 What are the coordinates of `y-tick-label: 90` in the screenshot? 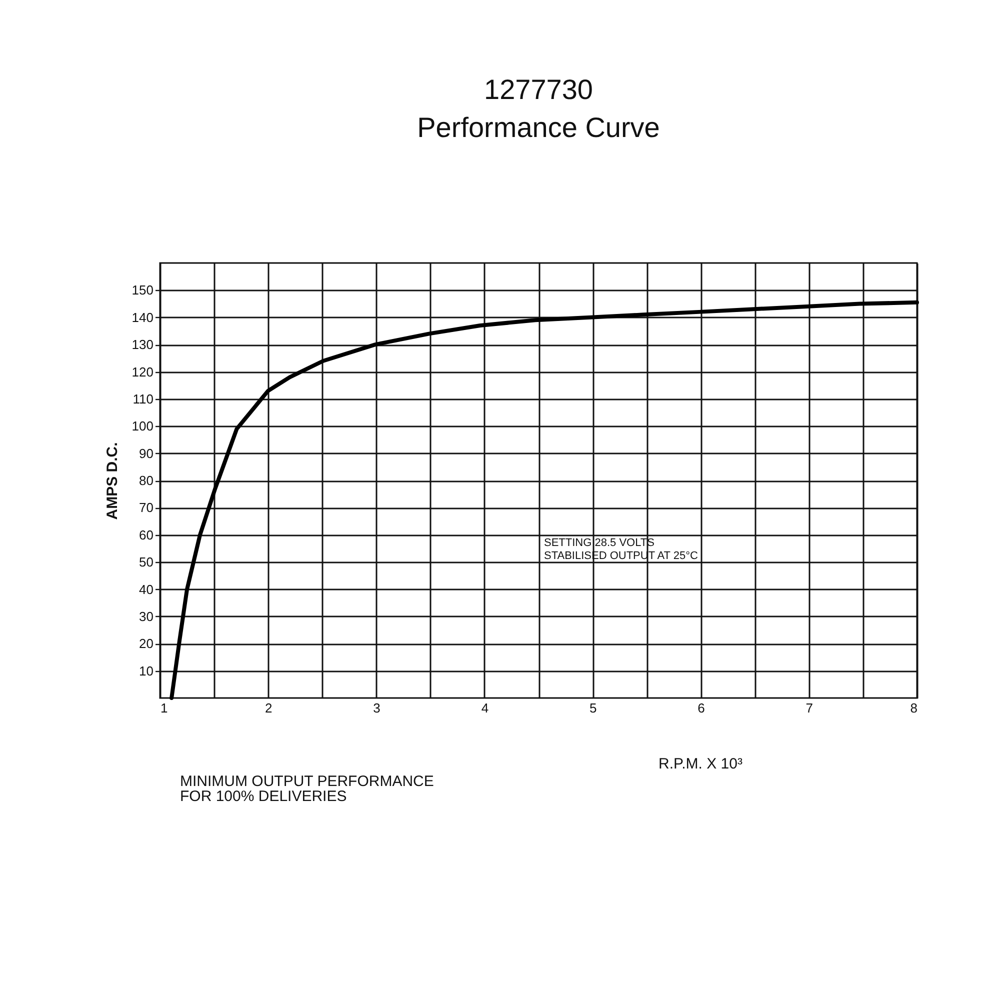 It's located at (146, 453).